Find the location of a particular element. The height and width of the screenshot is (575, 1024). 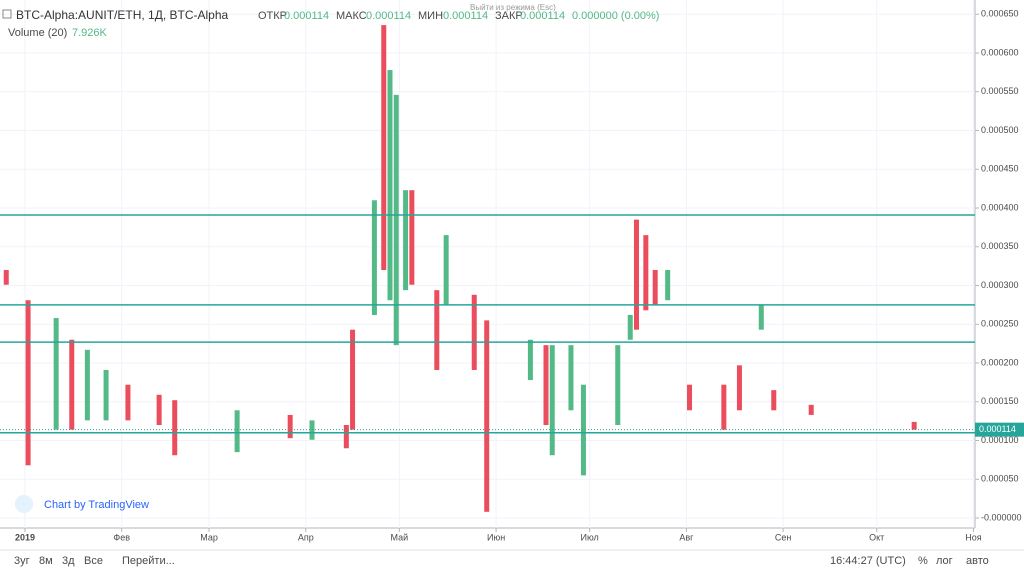

x-tick-label: Июл is located at coordinates (590, 537).